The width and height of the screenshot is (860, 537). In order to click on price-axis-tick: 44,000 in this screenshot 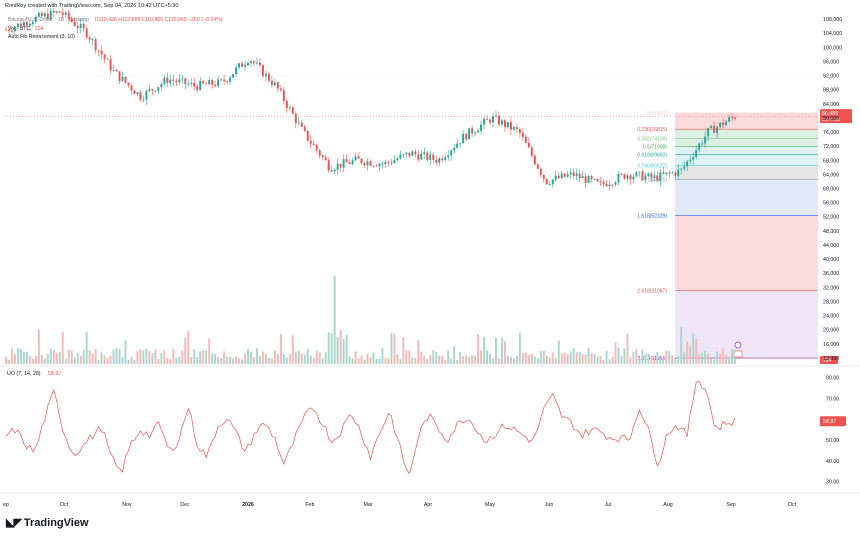, I will do `click(831, 246)`.